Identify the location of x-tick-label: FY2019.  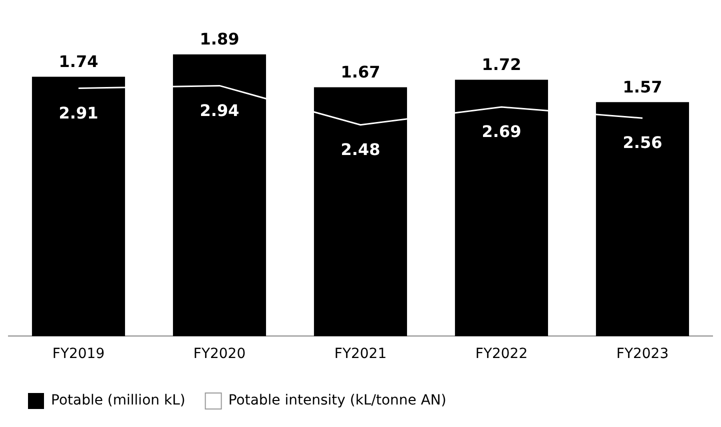
(78, 354).